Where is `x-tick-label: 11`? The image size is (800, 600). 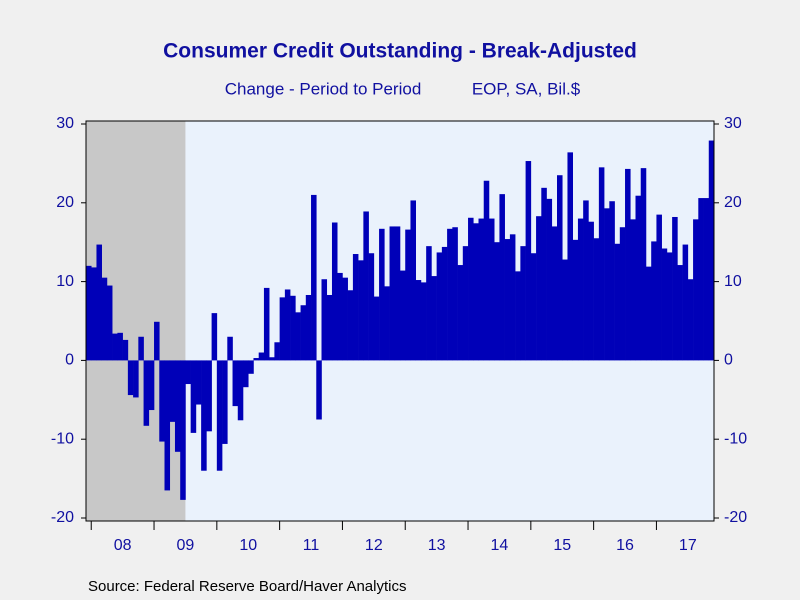
x-tick-label: 11 is located at coordinates (311, 545).